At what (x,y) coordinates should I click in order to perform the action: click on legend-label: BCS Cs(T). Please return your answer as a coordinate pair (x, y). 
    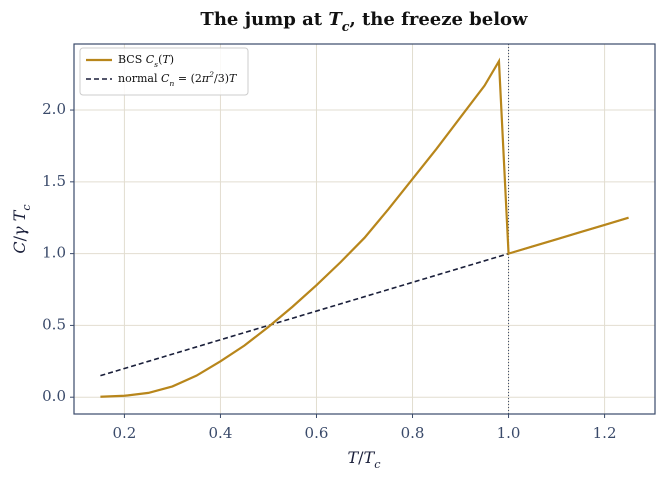
    Looking at the image, I should click on (146, 61).